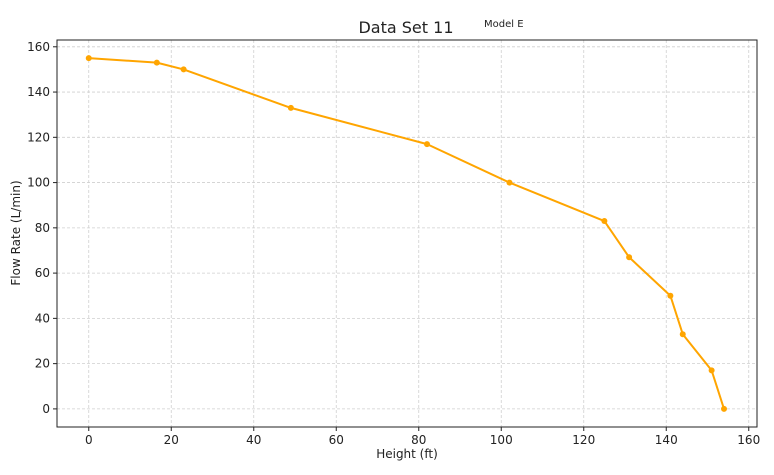 This screenshot has width=774, height=475. What do you see at coordinates (418, 440) in the screenshot?
I see `x-tick-label: 80` at bounding box center [418, 440].